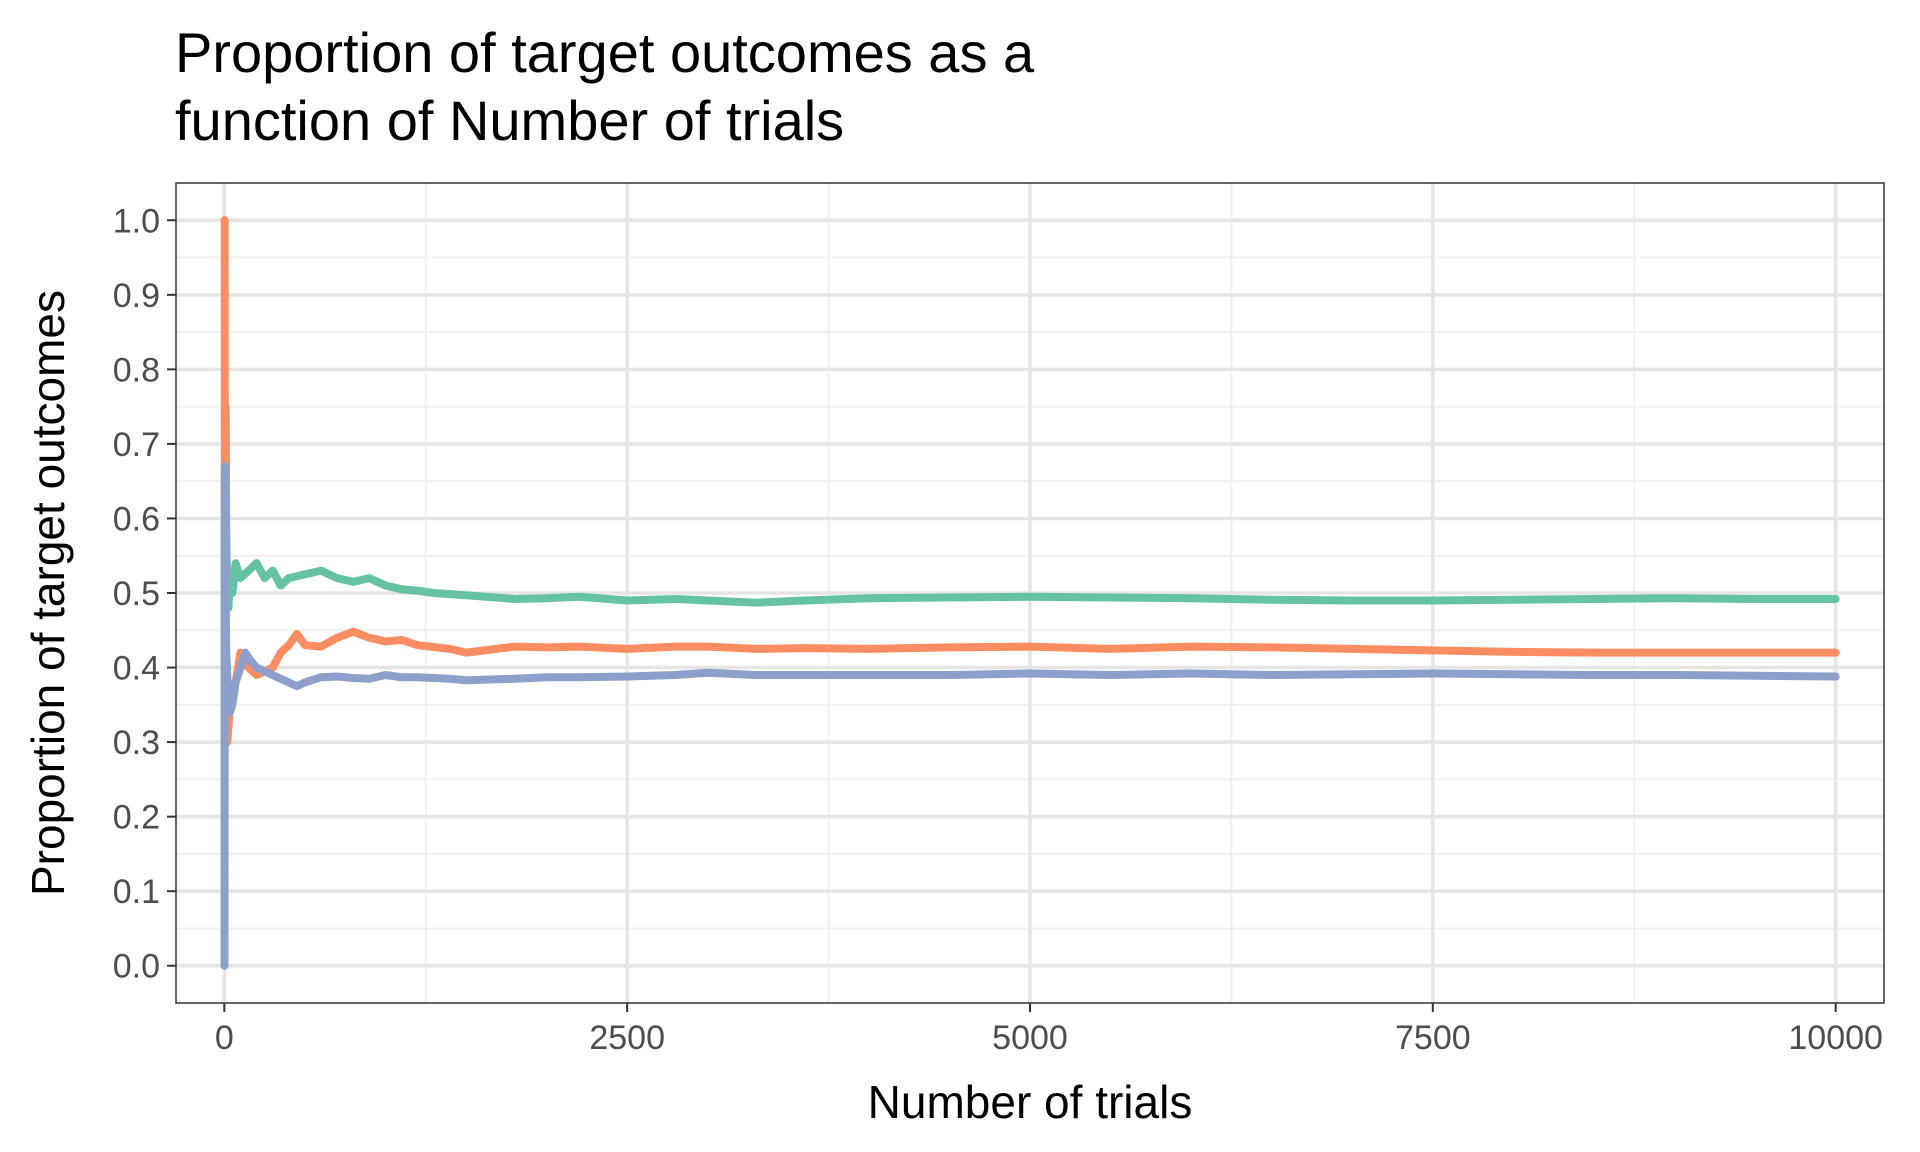 Image resolution: width=1920 pixels, height=1152 pixels. Describe the element at coordinates (1433, 1038) in the screenshot. I see `x-tick-label: 7500` at that location.